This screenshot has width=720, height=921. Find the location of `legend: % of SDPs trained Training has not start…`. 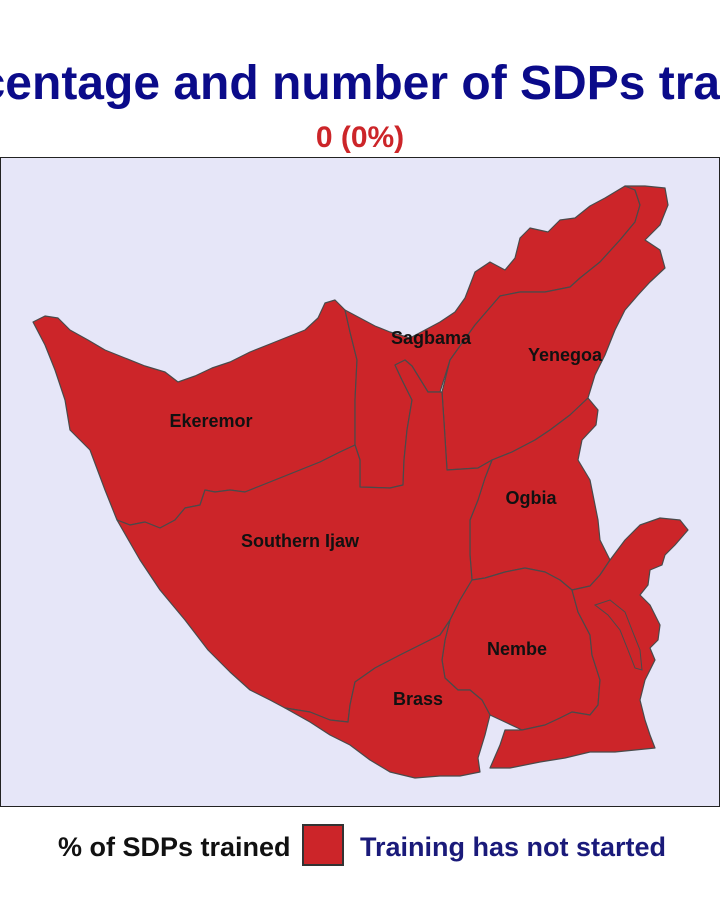

legend: % of SDPs trained Training has not start… is located at coordinates (360, 845).